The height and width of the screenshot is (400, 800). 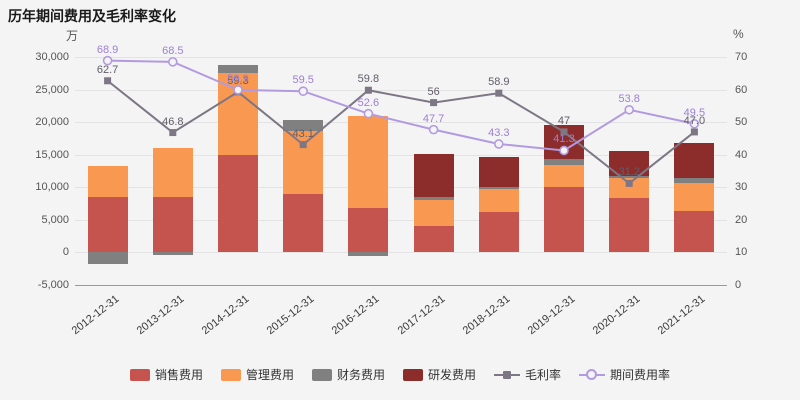 What do you see at coordinates (499, 82) in the screenshot?
I see `value-label-毛利率: 58.9` at bounding box center [499, 82].